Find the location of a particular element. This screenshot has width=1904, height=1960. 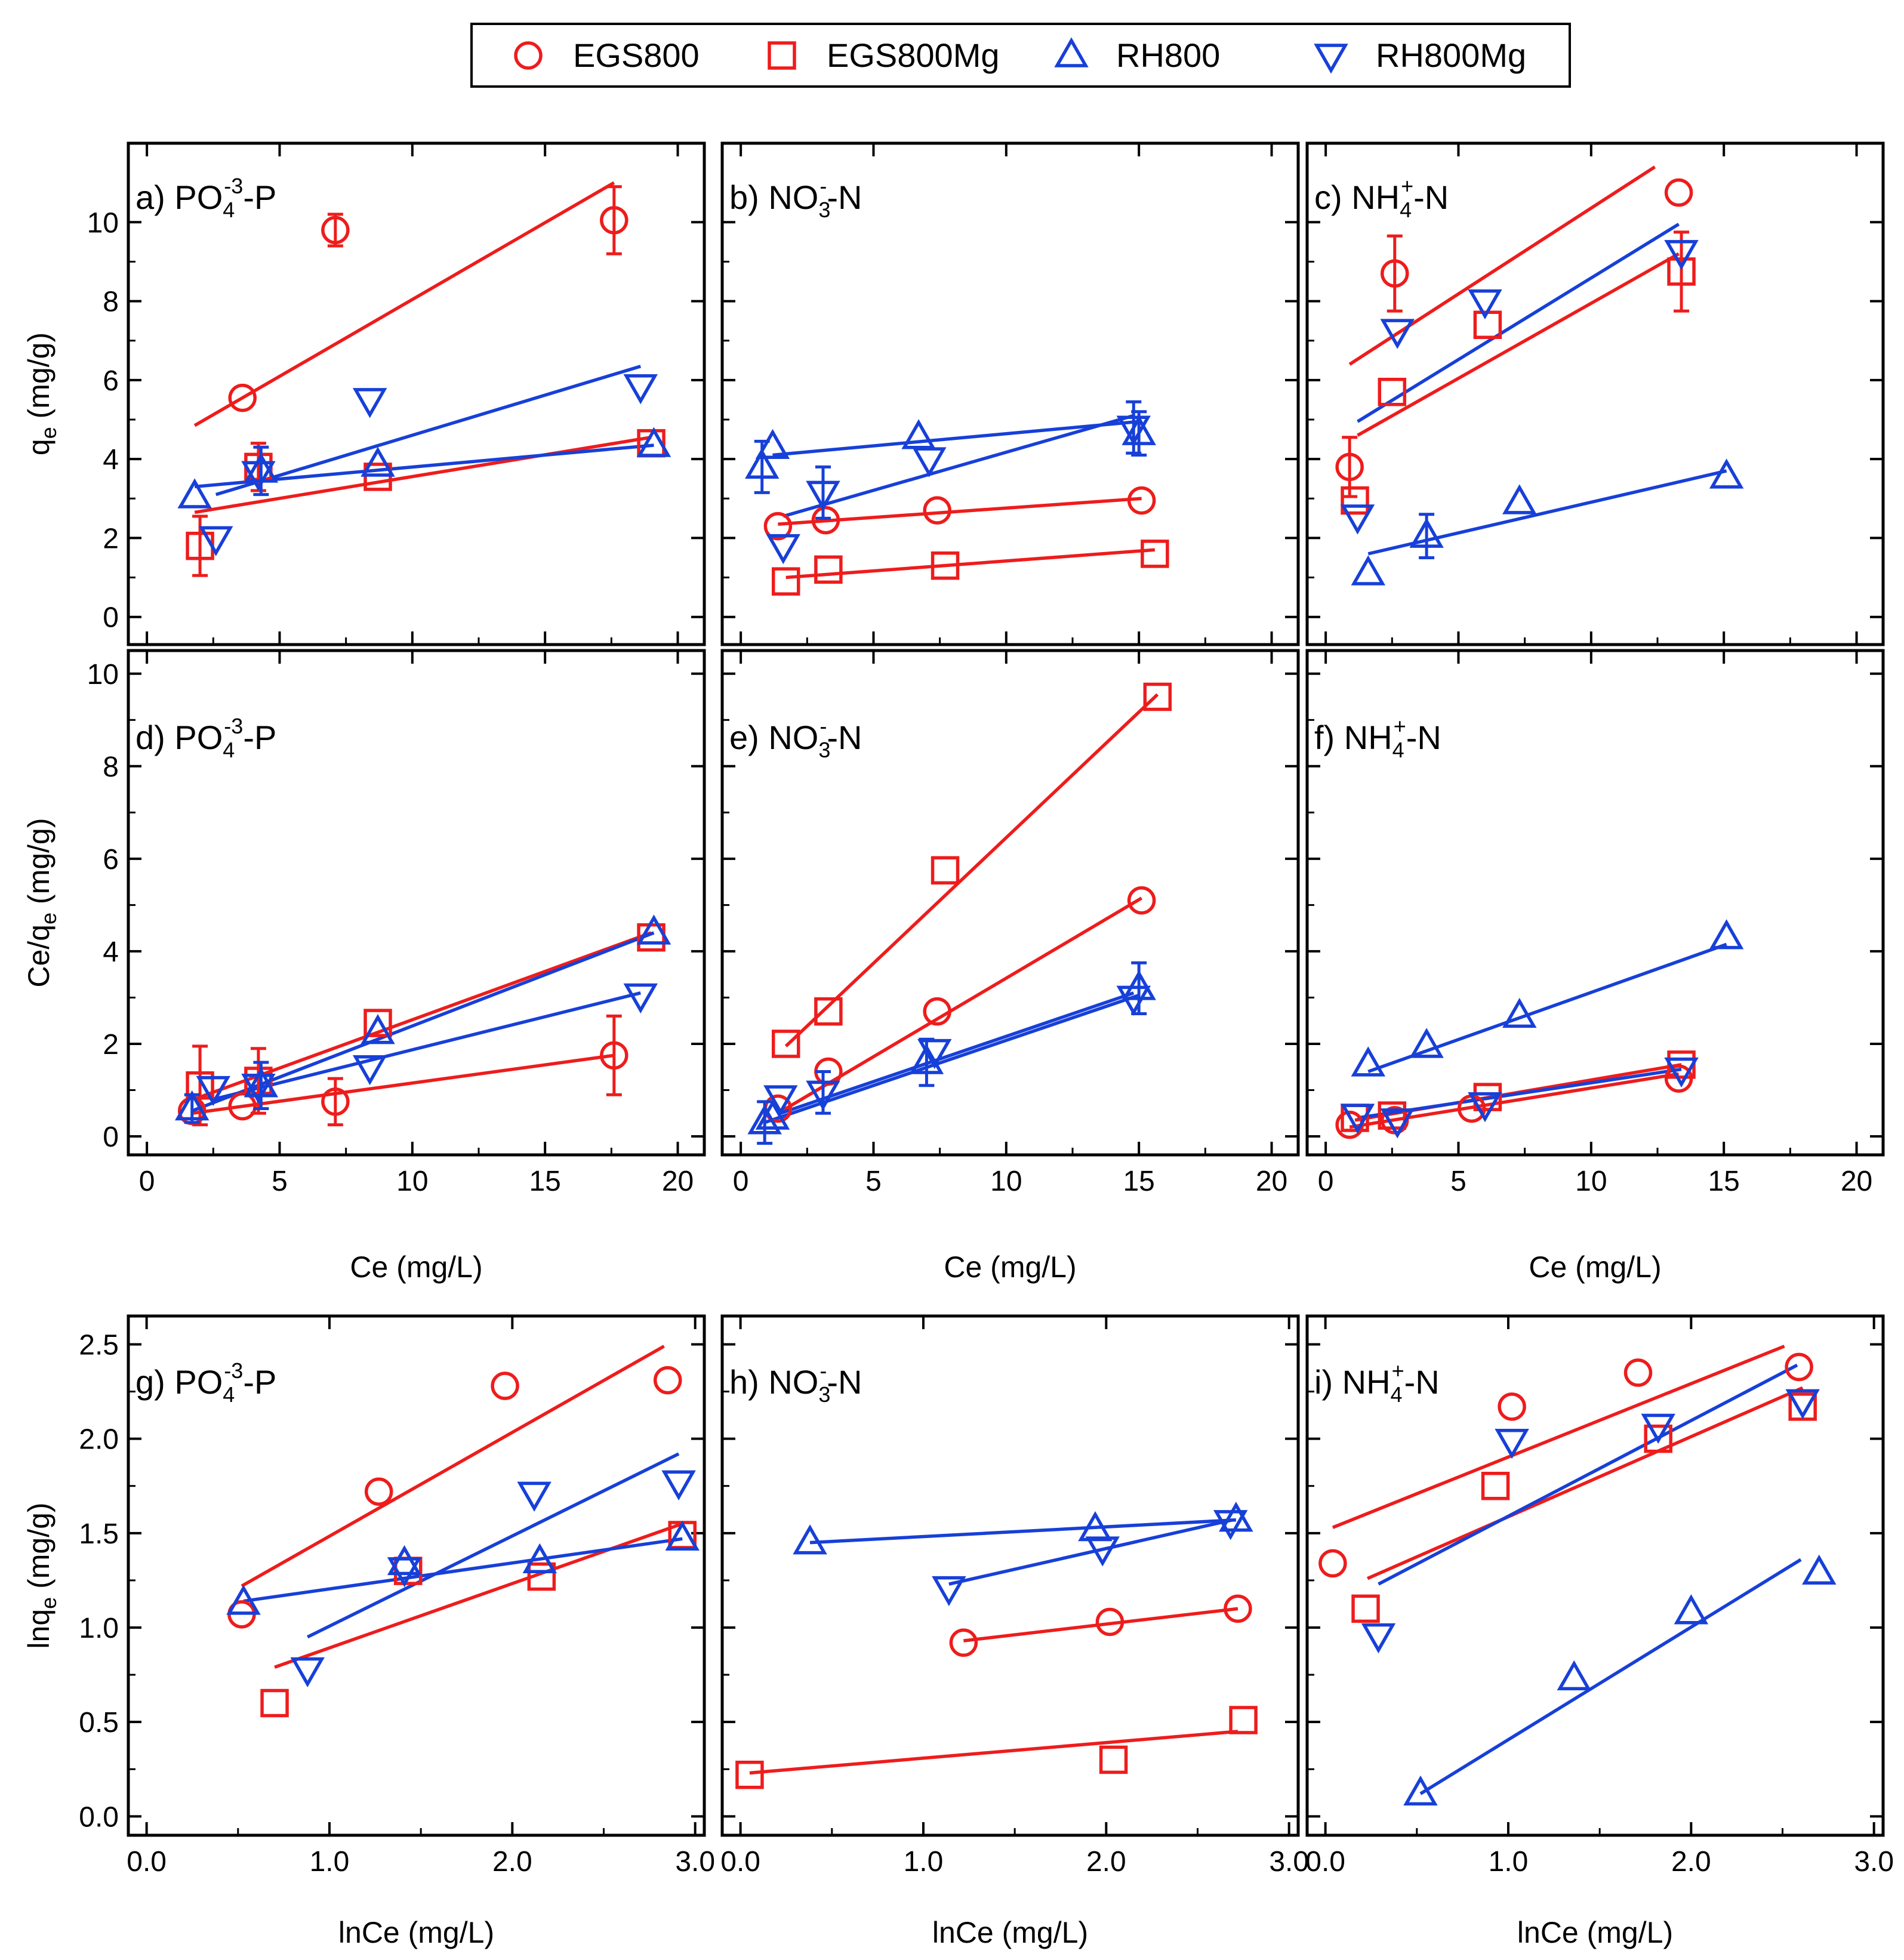

y-tick-label: 0.0 is located at coordinates (99, 1817).